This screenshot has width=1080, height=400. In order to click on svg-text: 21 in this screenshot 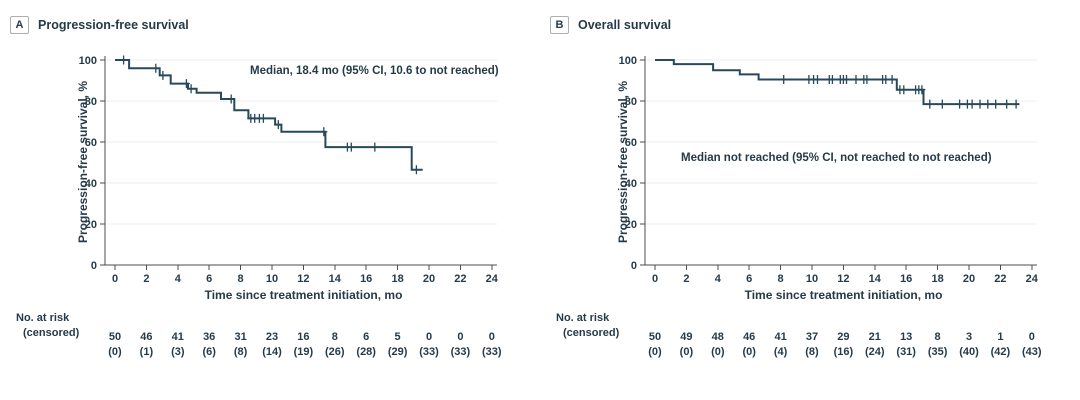, I will do `click(875, 337)`.